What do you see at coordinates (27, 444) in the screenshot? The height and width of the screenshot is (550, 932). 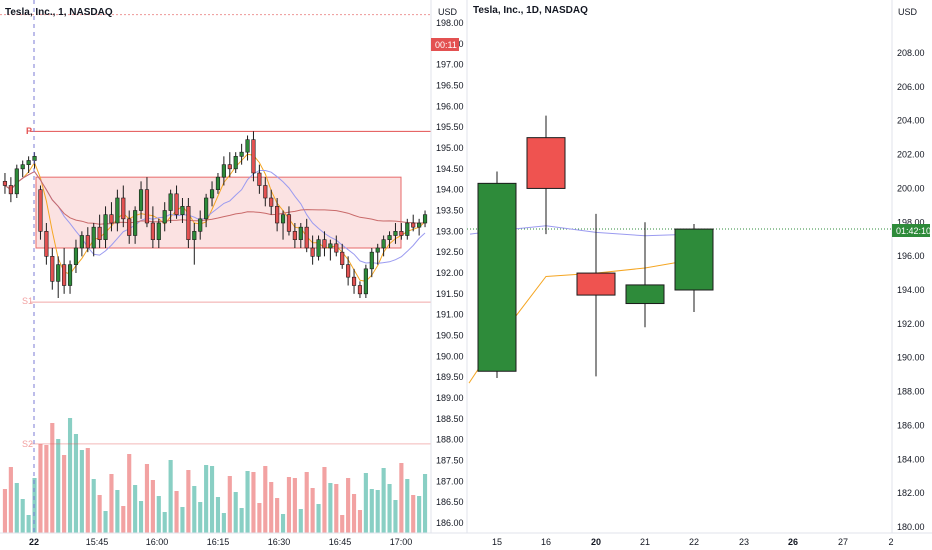 I see `s2-label: S2` at bounding box center [27, 444].